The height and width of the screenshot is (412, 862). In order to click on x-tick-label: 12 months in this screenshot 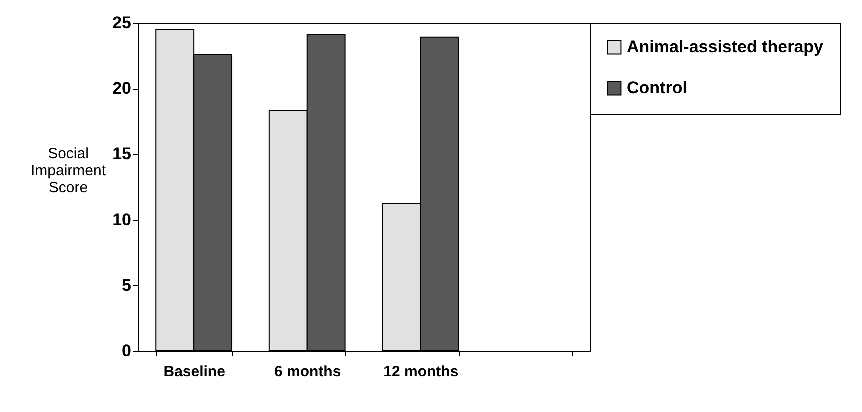, I will do `click(421, 372)`.